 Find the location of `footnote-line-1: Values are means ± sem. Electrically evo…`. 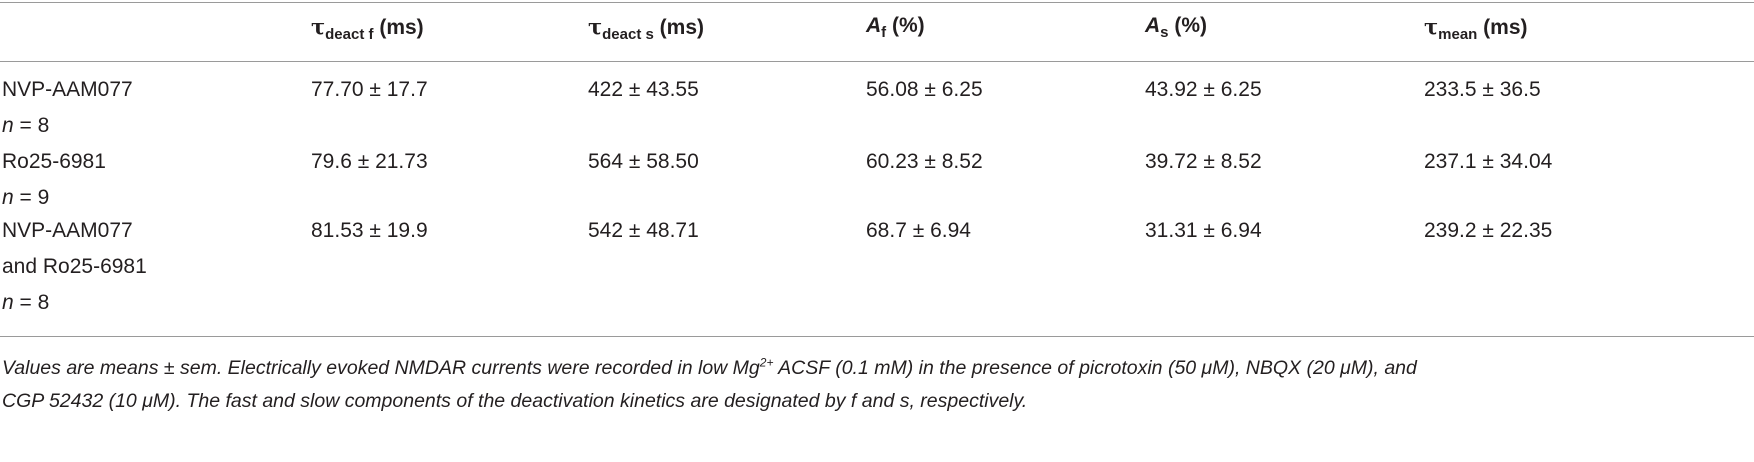

footnote-line-1: Values are means ± sem. Electrically evo… is located at coordinates (876, 368).